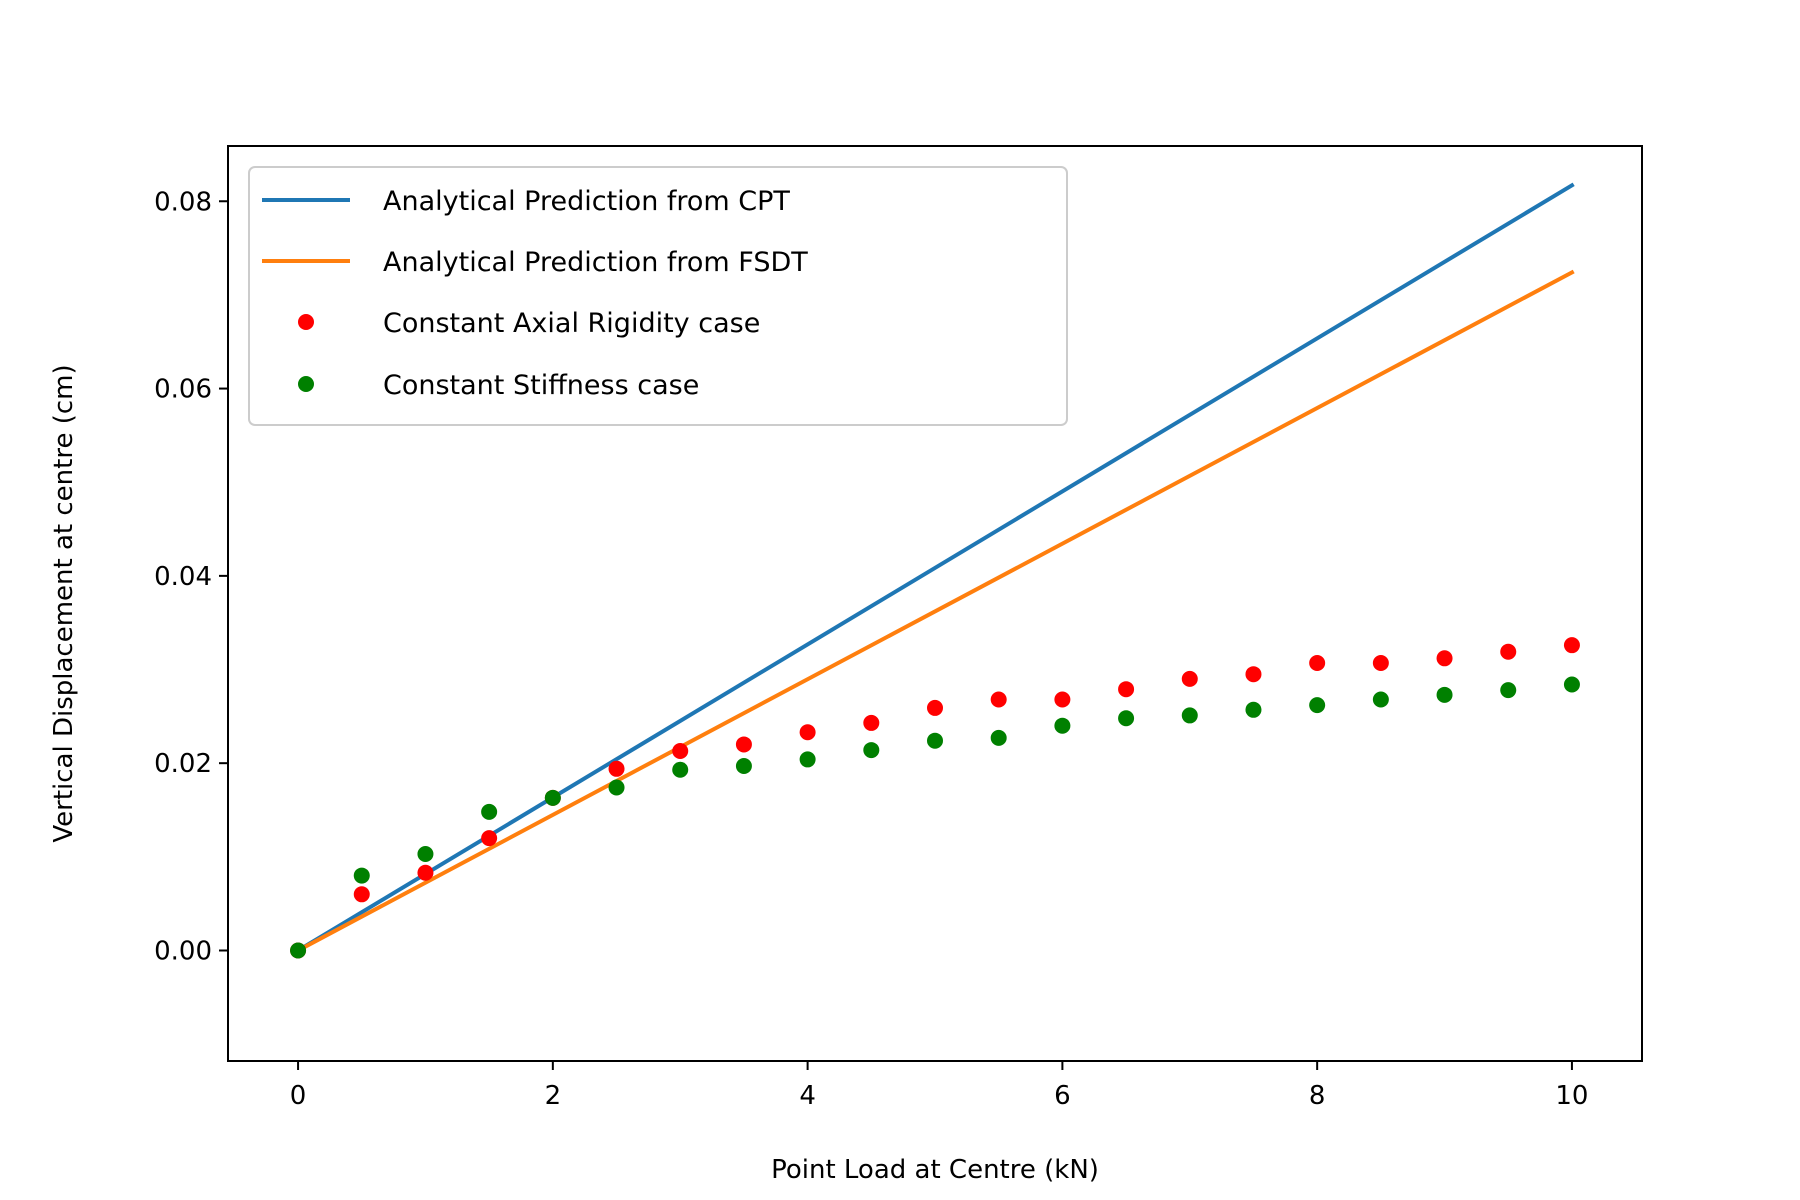 This screenshot has width=1800, height=1200. Describe the element at coordinates (298, 1096) in the screenshot. I see `x-tick-label: 0` at that location.